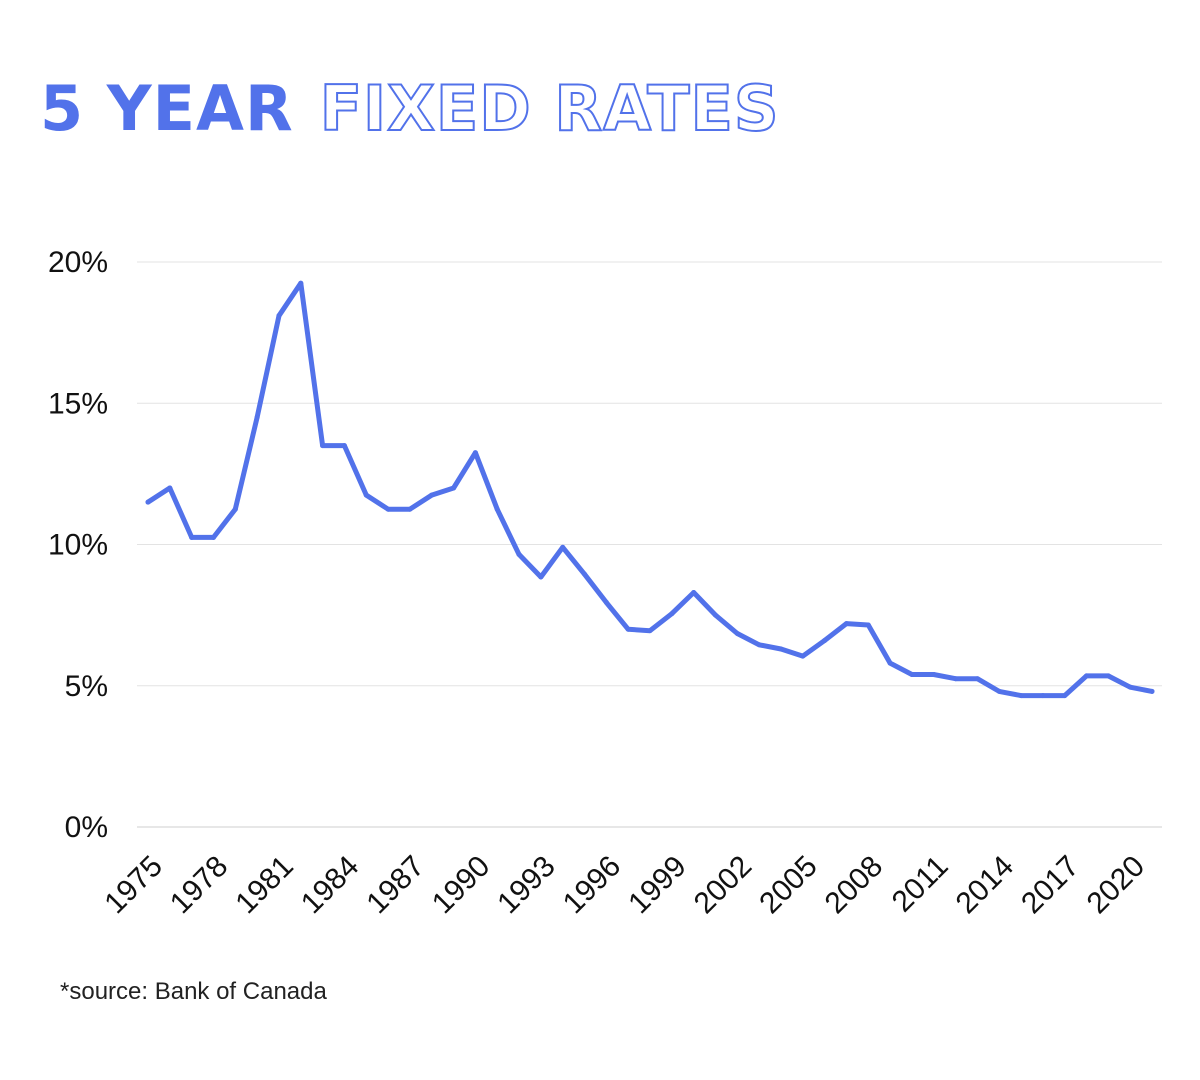 Image resolution: width=1200 pixels, height=1080 pixels. I want to click on x-tick-label: 1990, so click(461, 885).